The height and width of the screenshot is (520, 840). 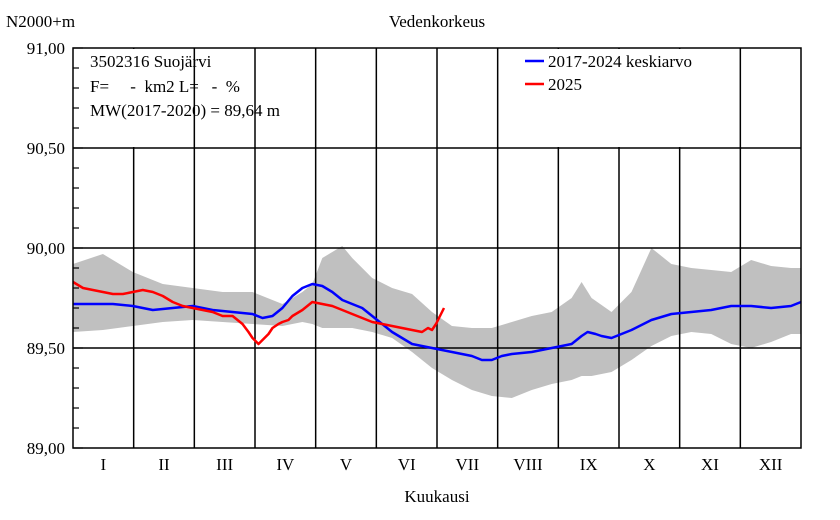 I want to click on month-label: III, so click(x=224, y=464).